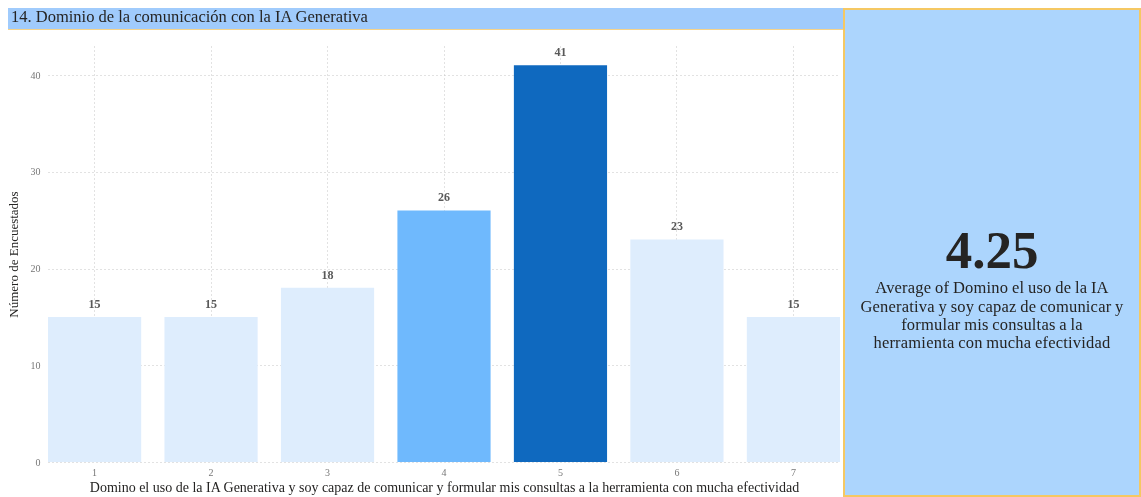 This screenshot has width=1141, height=497. What do you see at coordinates (444, 197) in the screenshot?
I see `data-label: 26` at bounding box center [444, 197].